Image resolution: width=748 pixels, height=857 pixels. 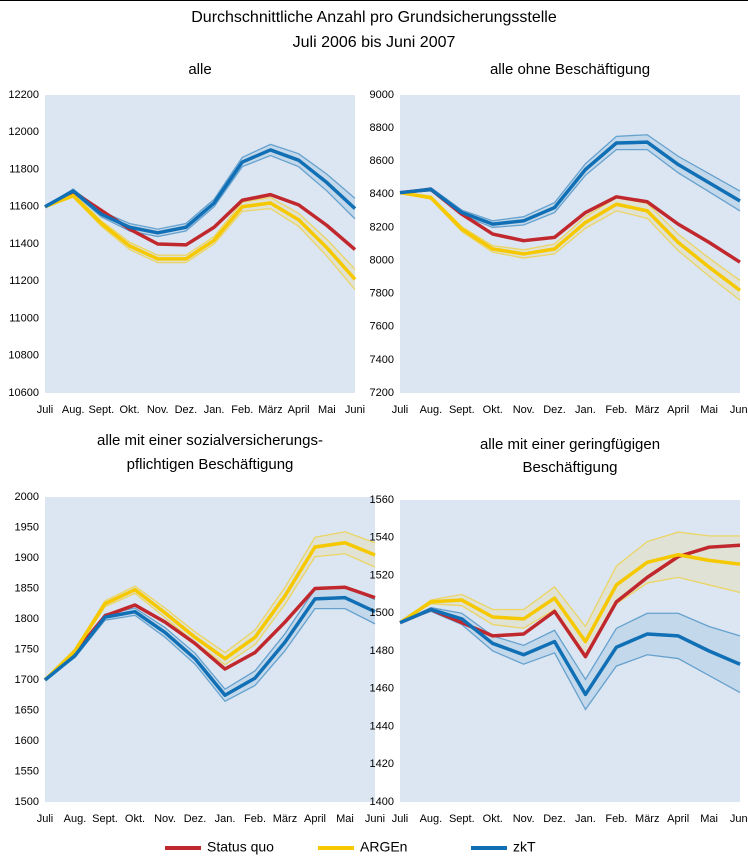 I want to click on y-tick-label: 11800, so click(x=24, y=169).